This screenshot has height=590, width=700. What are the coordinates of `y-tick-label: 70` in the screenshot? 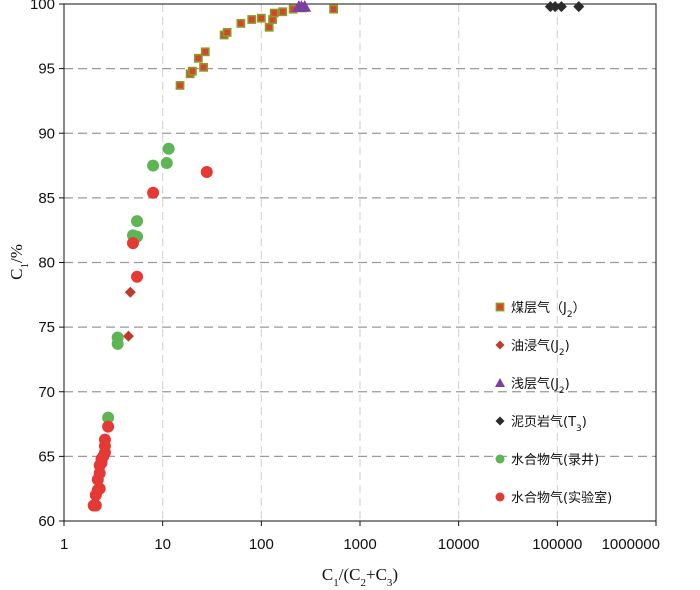 It's located at (46, 392).